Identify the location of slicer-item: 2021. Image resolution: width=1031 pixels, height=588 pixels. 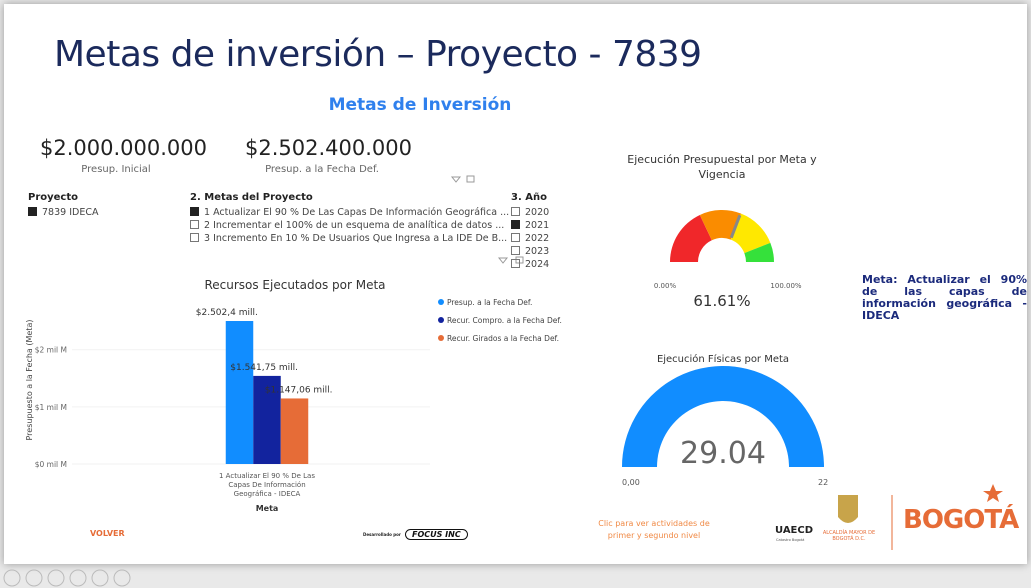
(530, 225).